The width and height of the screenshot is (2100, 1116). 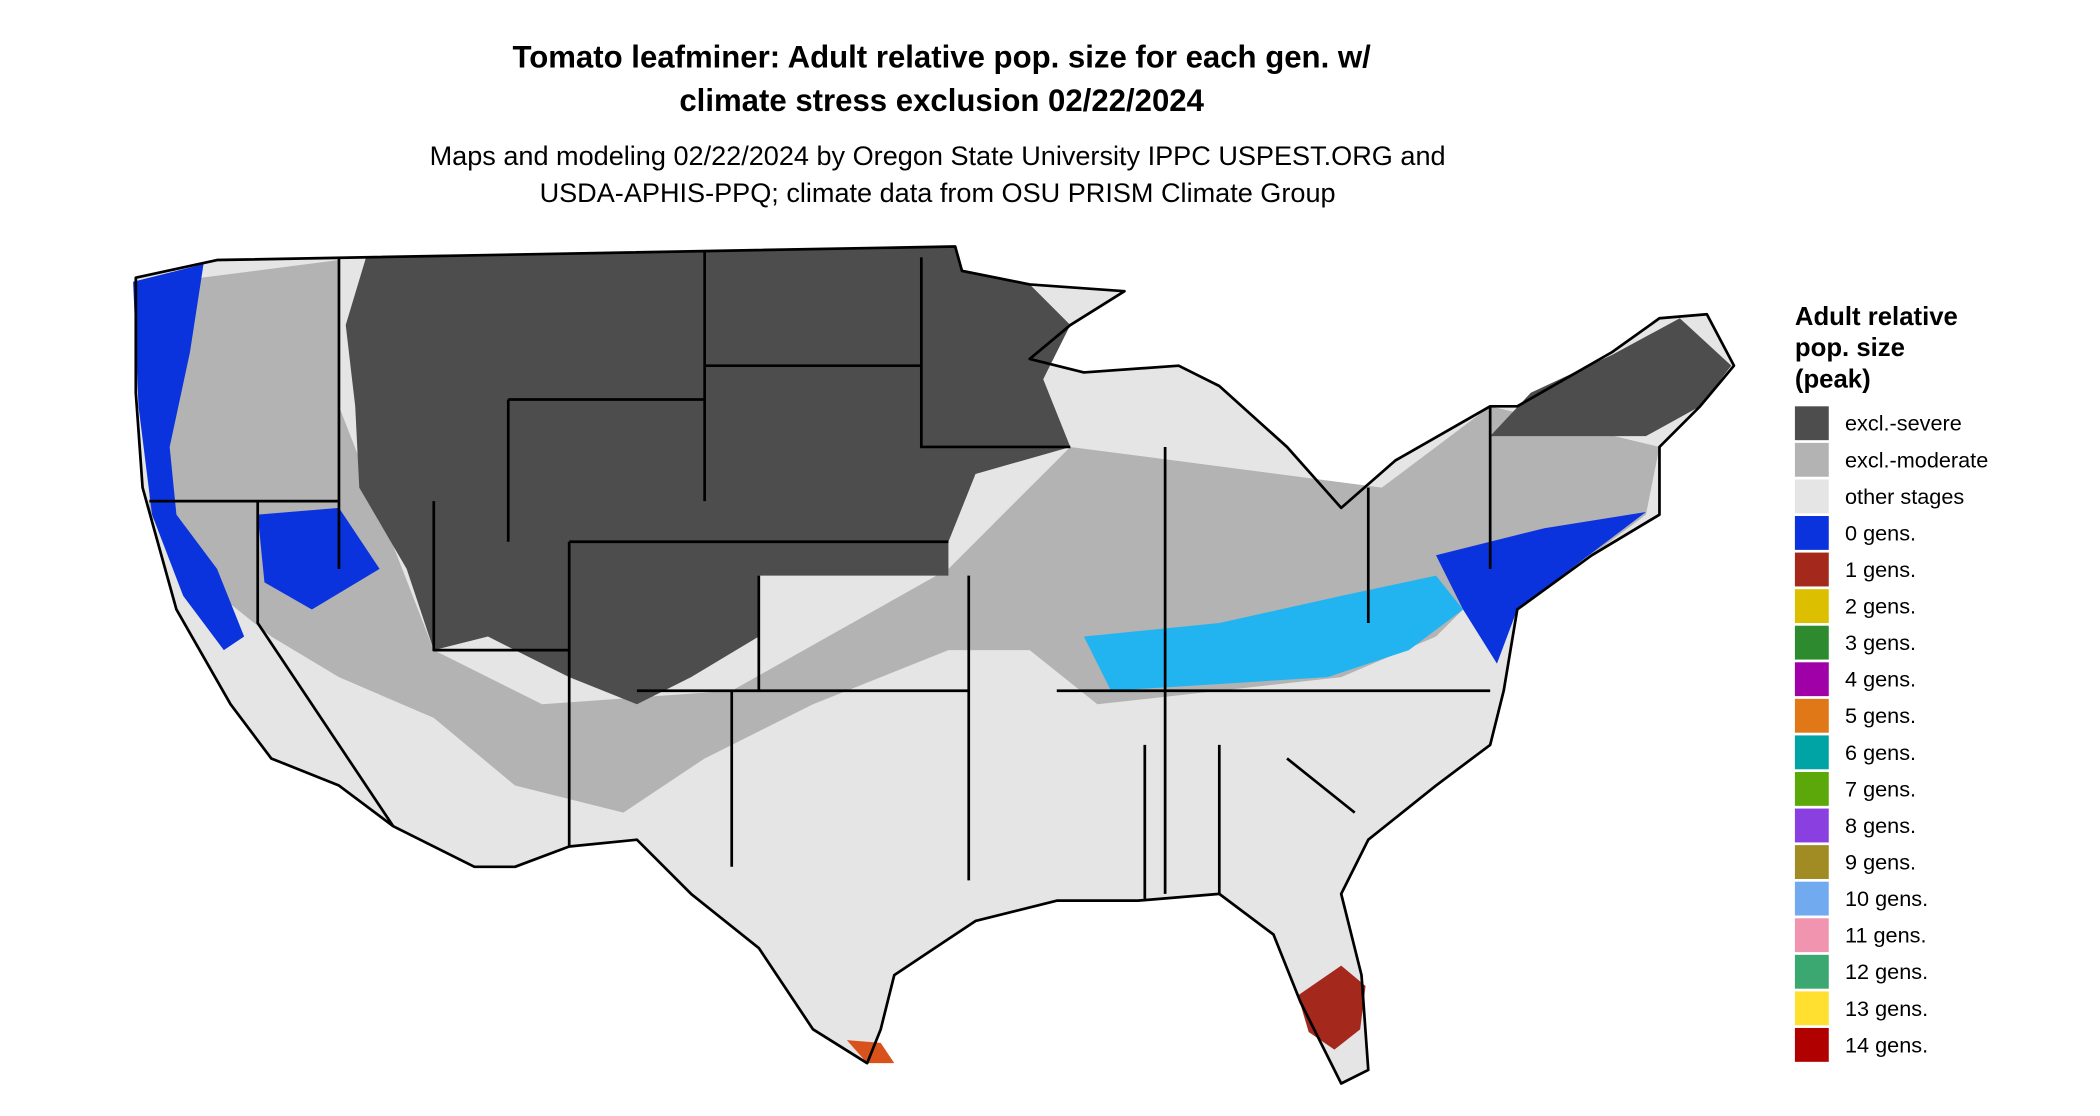 I want to click on legend-label: 8 gens., so click(x=1880, y=825).